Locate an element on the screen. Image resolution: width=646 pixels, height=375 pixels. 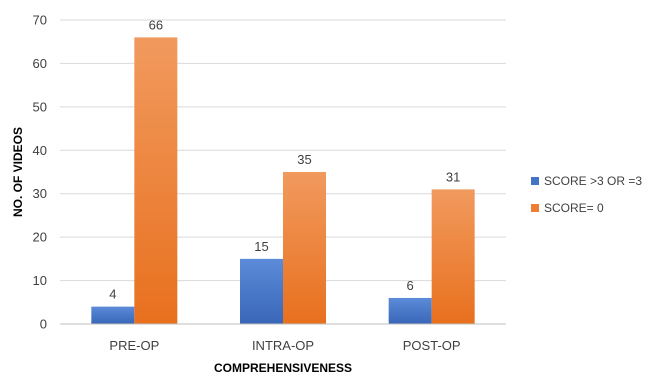
x-tick-label: PRE-OP is located at coordinates (134, 345).